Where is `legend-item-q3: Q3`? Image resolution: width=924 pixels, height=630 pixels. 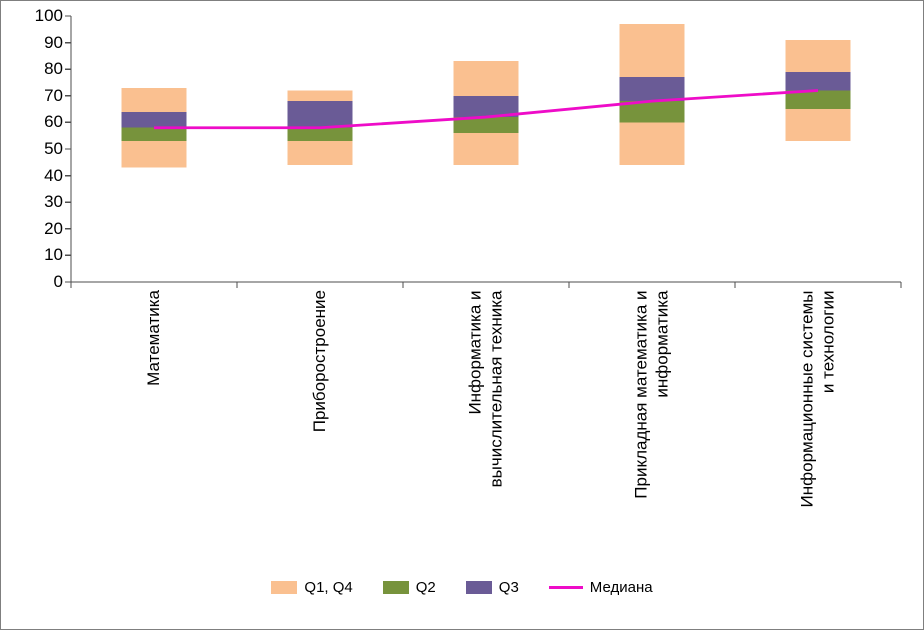 legend-item-q3: Q3 is located at coordinates (492, 587).